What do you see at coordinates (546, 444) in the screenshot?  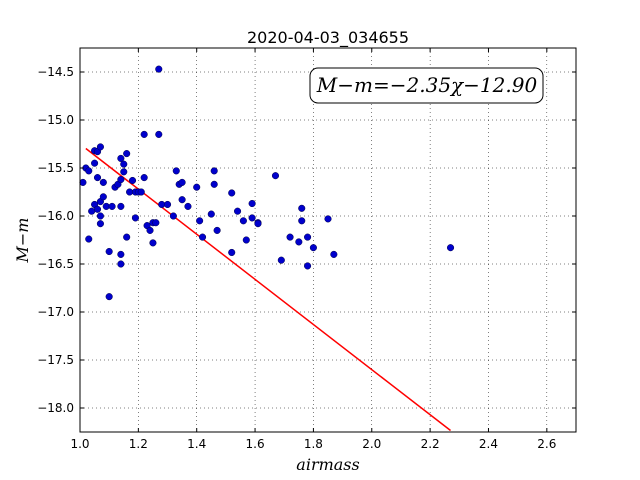 I see `x-tick-label: 2.6` at bounding box center [546, 444].